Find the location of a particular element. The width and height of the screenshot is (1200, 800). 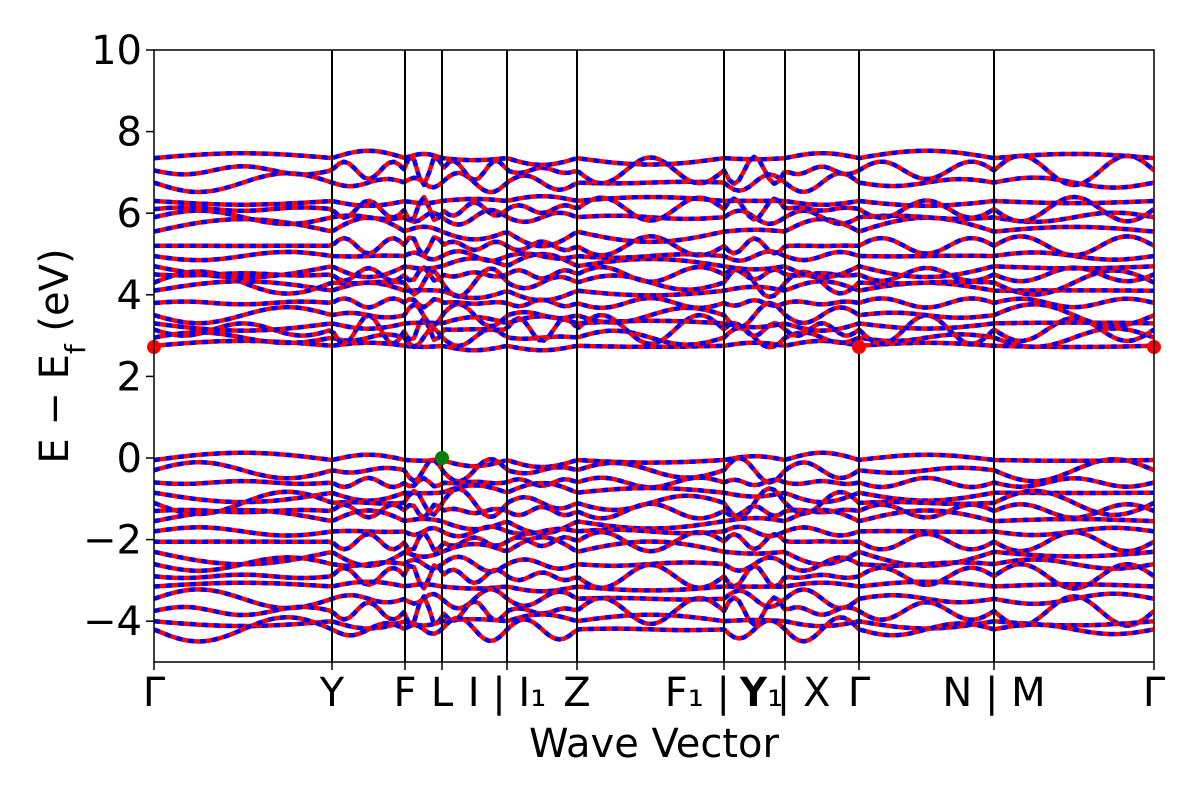

valence-band-22-dashed is located at coordinates (654, 492).